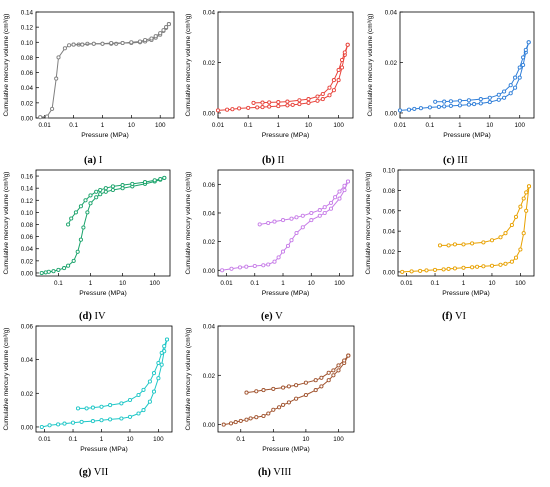 This screenshot has height=487, width=550. What do you see at coordinates (6, 379) in the screenshot?
I see `y-axis-label: Cumulative mercury volume (cm³/g)` at bounding box center [6, 379].